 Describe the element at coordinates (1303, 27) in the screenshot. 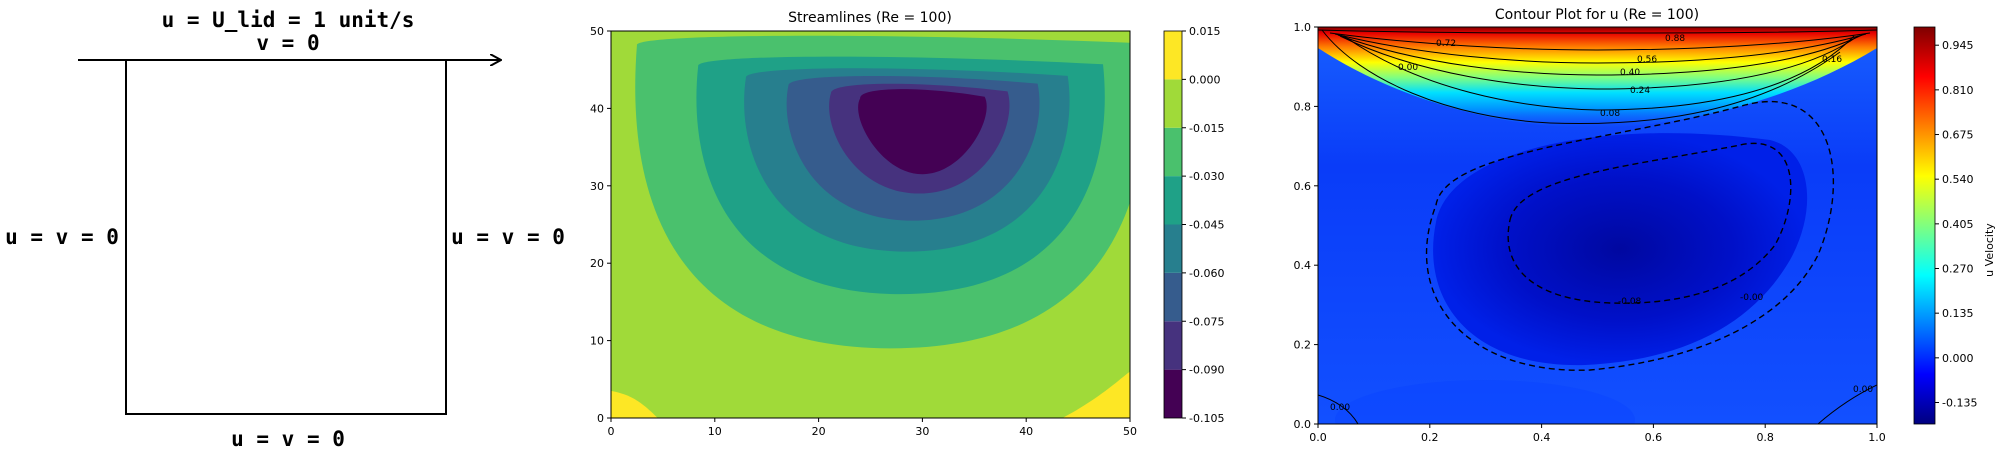

I see `y-tick-label: 1.0` at that location.